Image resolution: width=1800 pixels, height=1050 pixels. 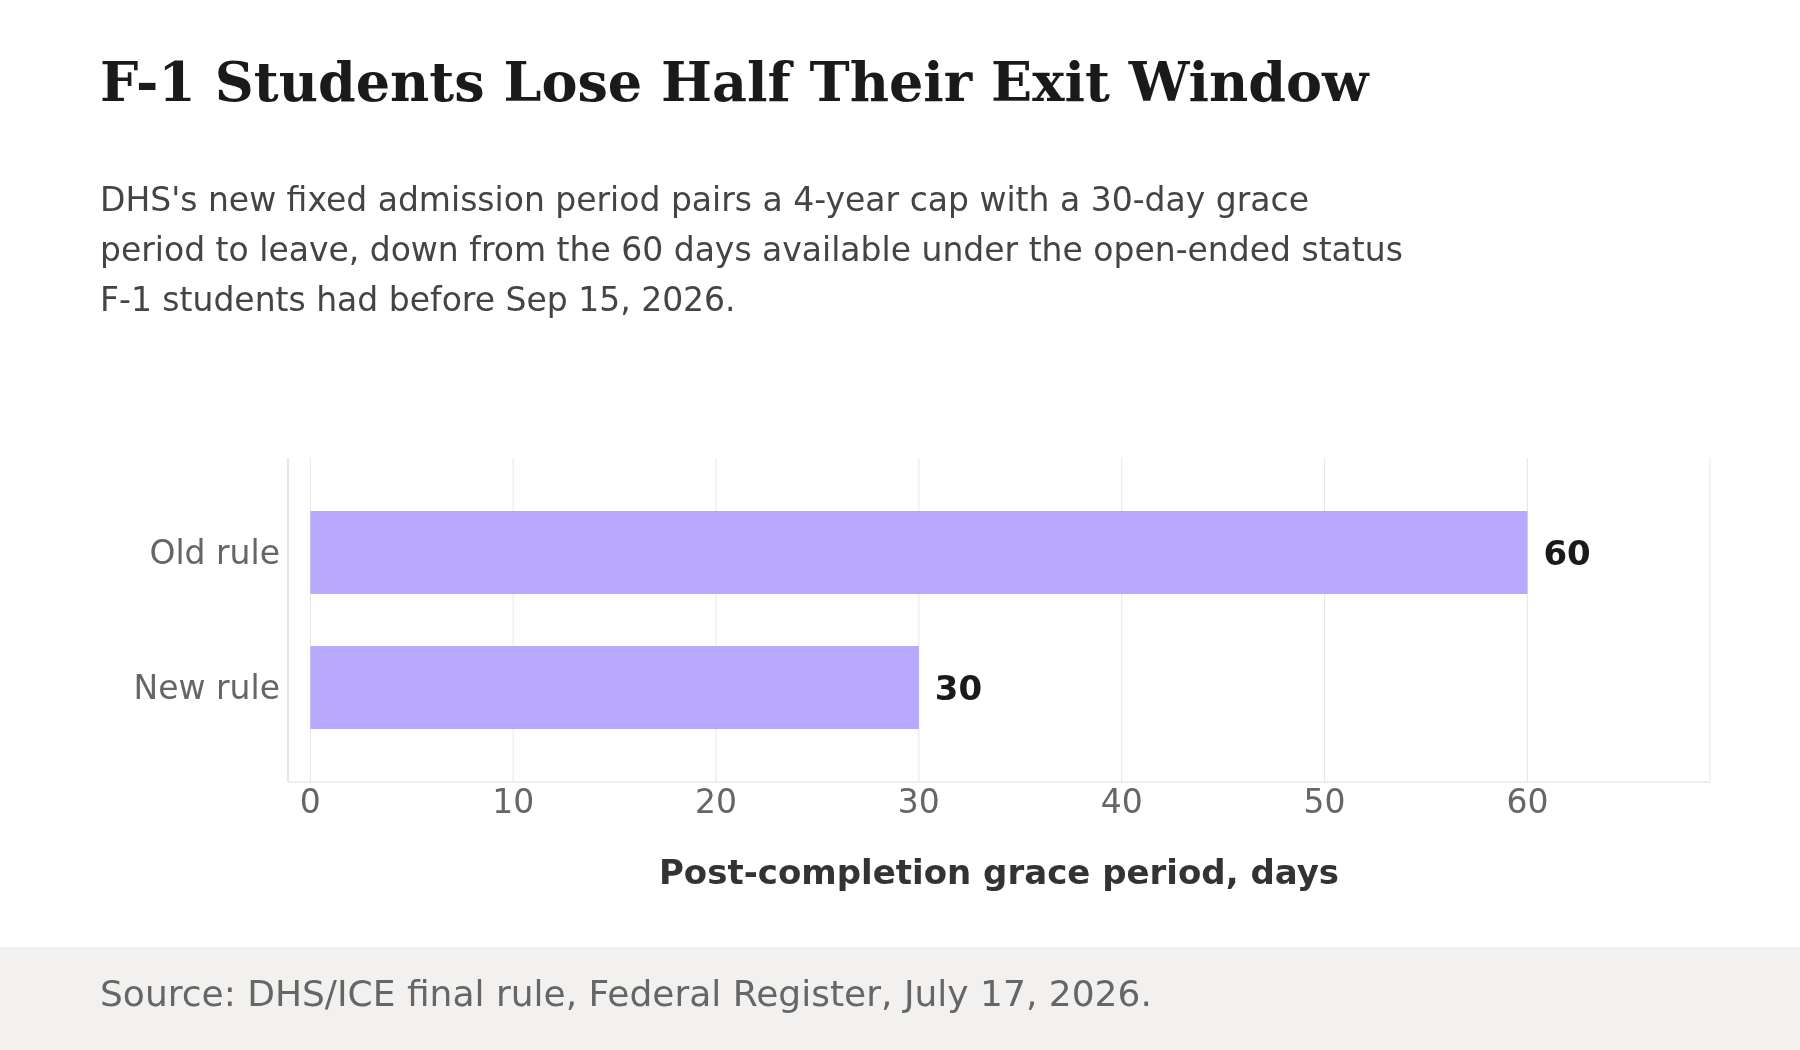 What do you see at coordinates (214, 553) in the screenshot?
I see `y-tick-label: Old rule` at bounding box center [214, 553].